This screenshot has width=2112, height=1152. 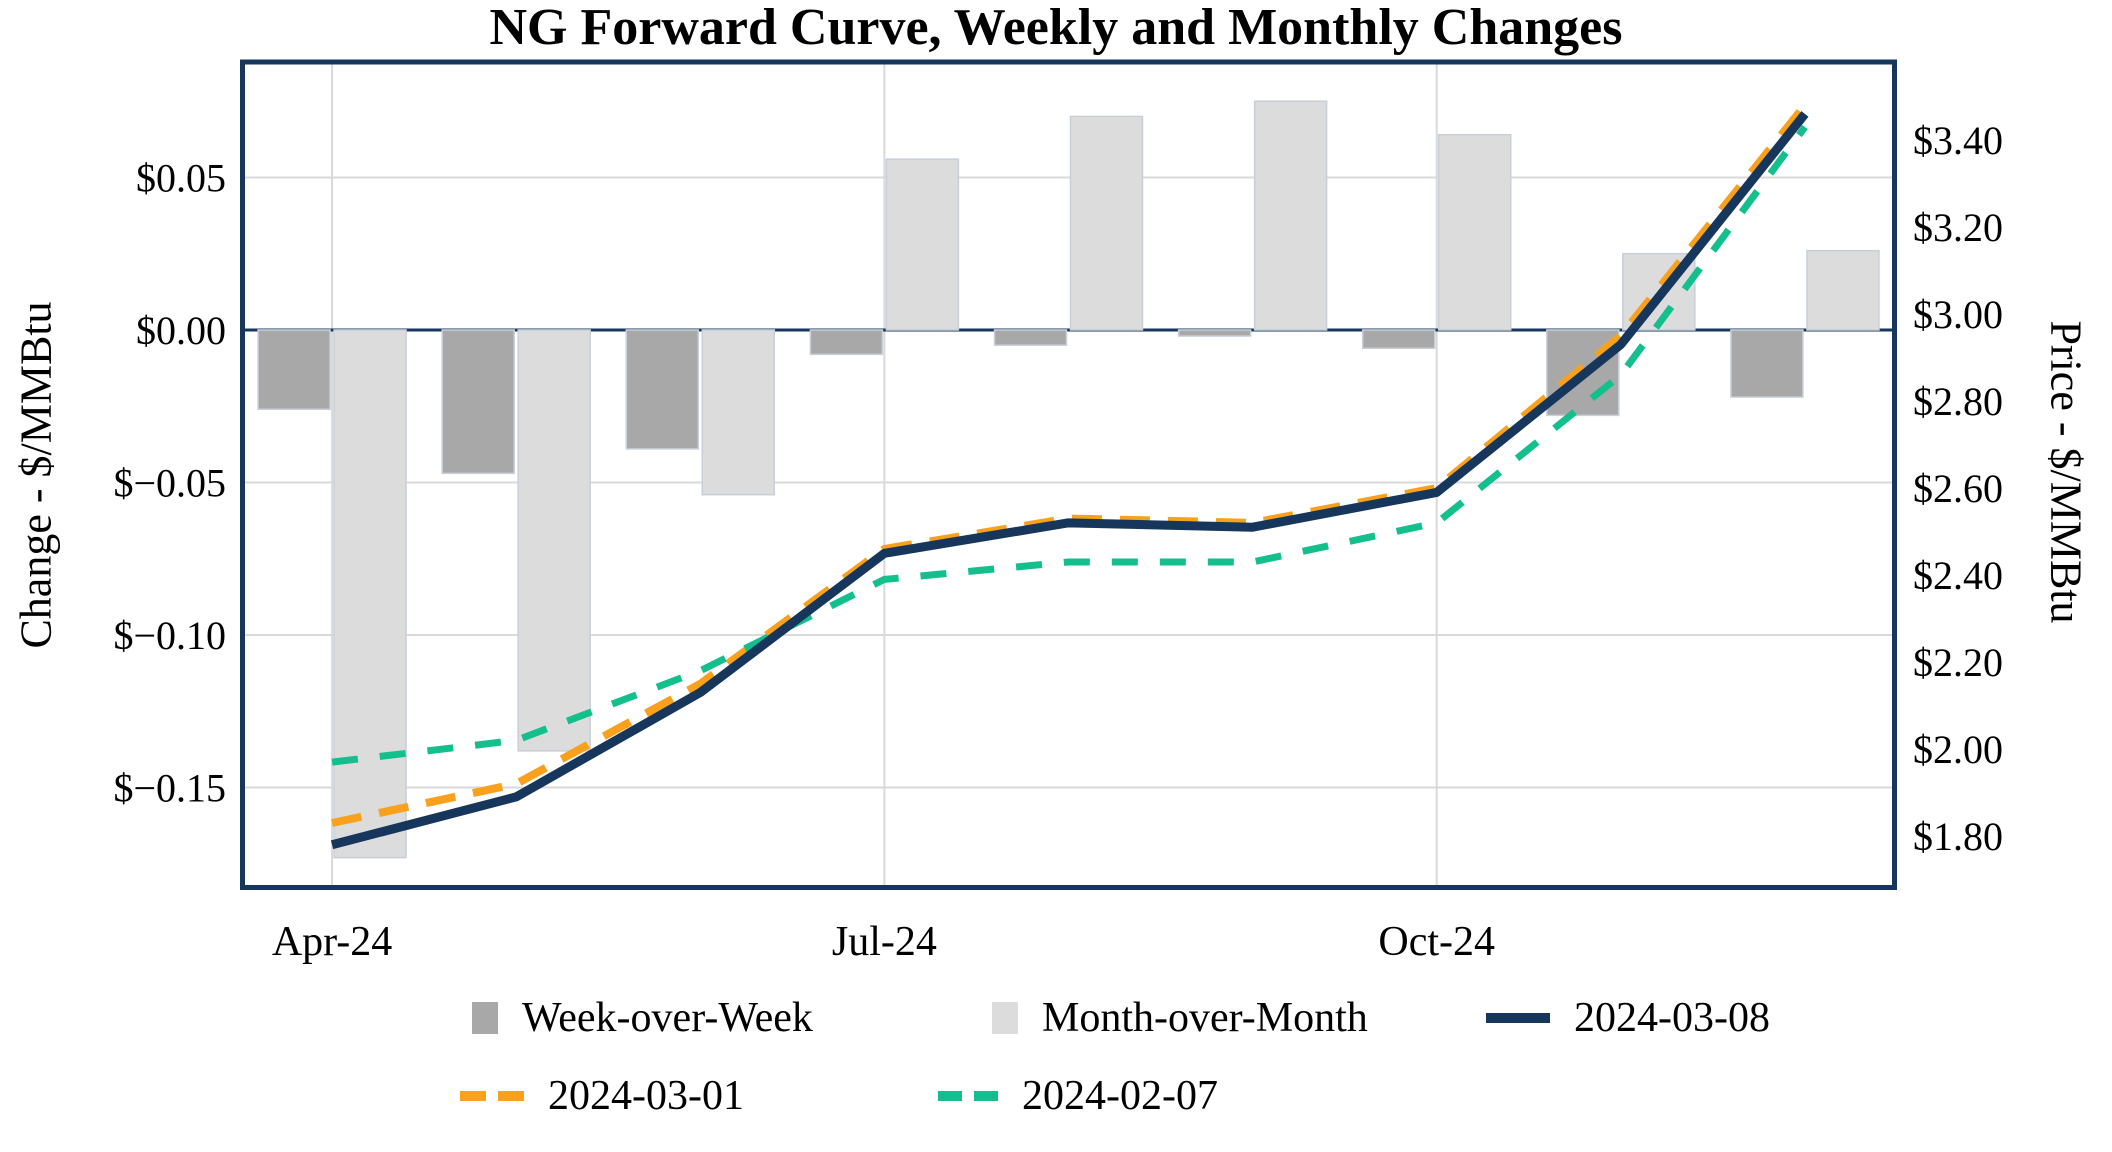 I want to click on right-tick-label: $2.20, so click(x=1958, y=662).